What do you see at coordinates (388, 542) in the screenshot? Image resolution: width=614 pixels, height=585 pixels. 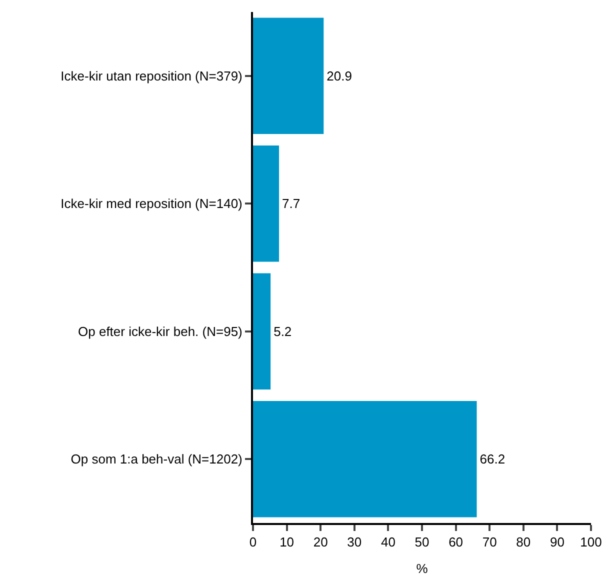 I see `x-tick-label: 40` at bounding box center [388, 542].